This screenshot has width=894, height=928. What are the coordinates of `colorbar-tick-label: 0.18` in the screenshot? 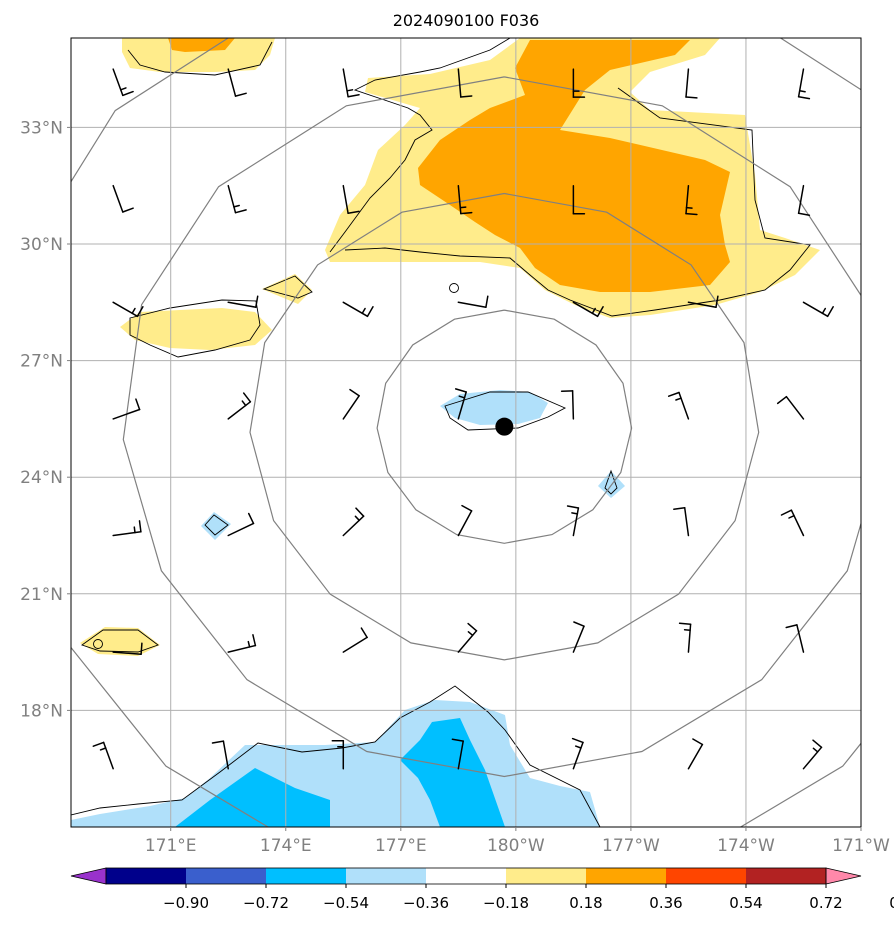 It's located at (585, 903).